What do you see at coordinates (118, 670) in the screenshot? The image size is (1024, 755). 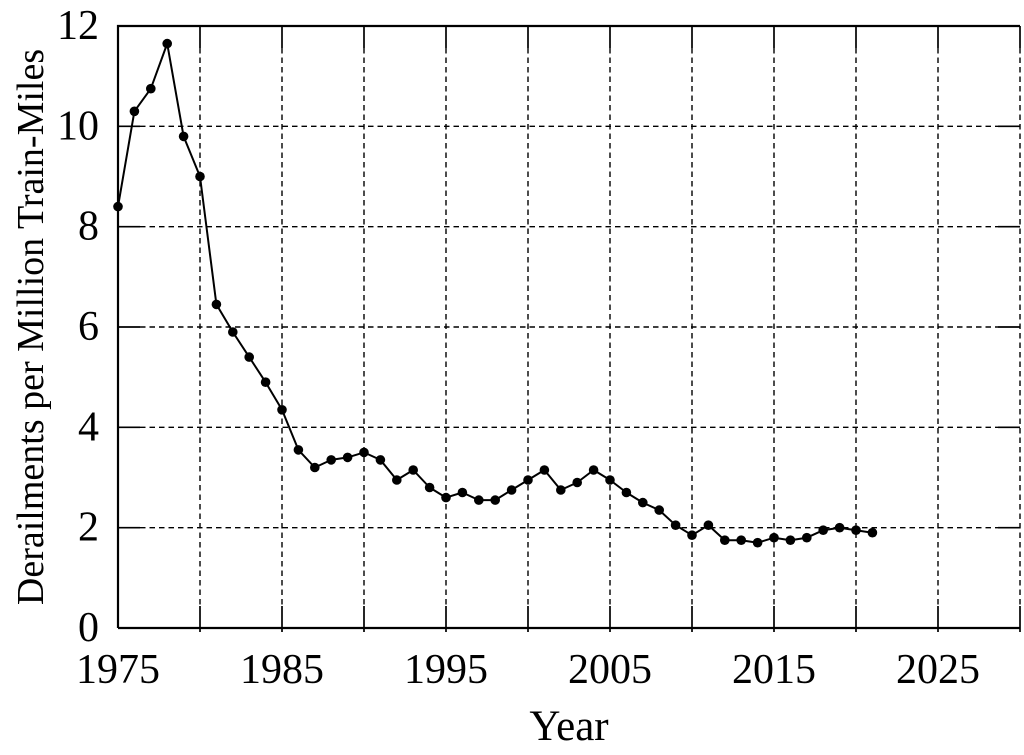 I see `x-tick-label: 1975` at bounding box center [118, 670].